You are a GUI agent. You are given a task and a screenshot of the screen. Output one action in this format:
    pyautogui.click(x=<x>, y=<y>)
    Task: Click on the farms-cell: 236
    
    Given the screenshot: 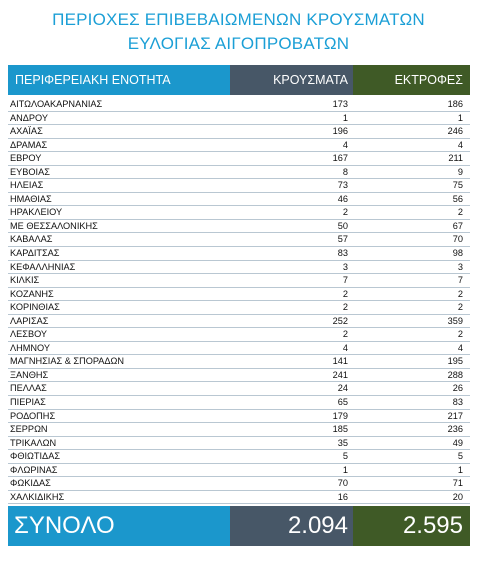 What is the action you would take?
    pyautogui.click(x=455, y=429)
    